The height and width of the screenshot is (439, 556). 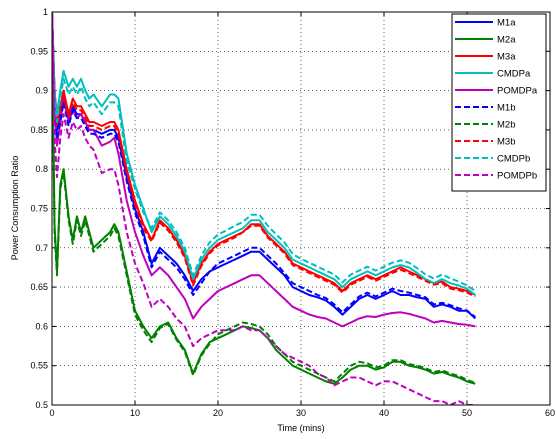 What do you see at coordinates (41, 405) in the screenshot?
I see `y-tick-label: 0.5` at bounding box center [41, 405].